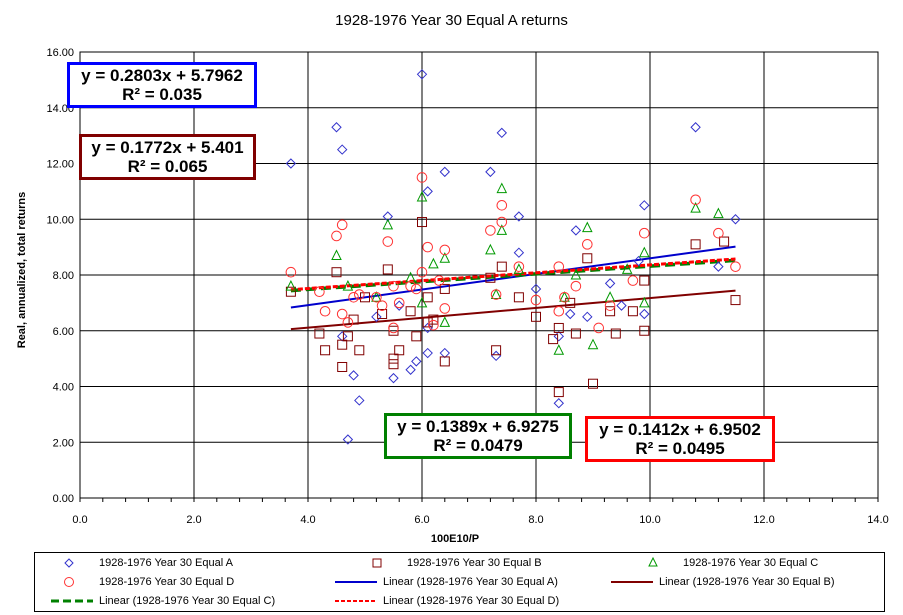 The width and height of the screenshot is (903, 615). What do you see at coordinates (63, 332) in the screenshot?
I see `y-tick-label: 6.00` at bounding box center [63, 332].